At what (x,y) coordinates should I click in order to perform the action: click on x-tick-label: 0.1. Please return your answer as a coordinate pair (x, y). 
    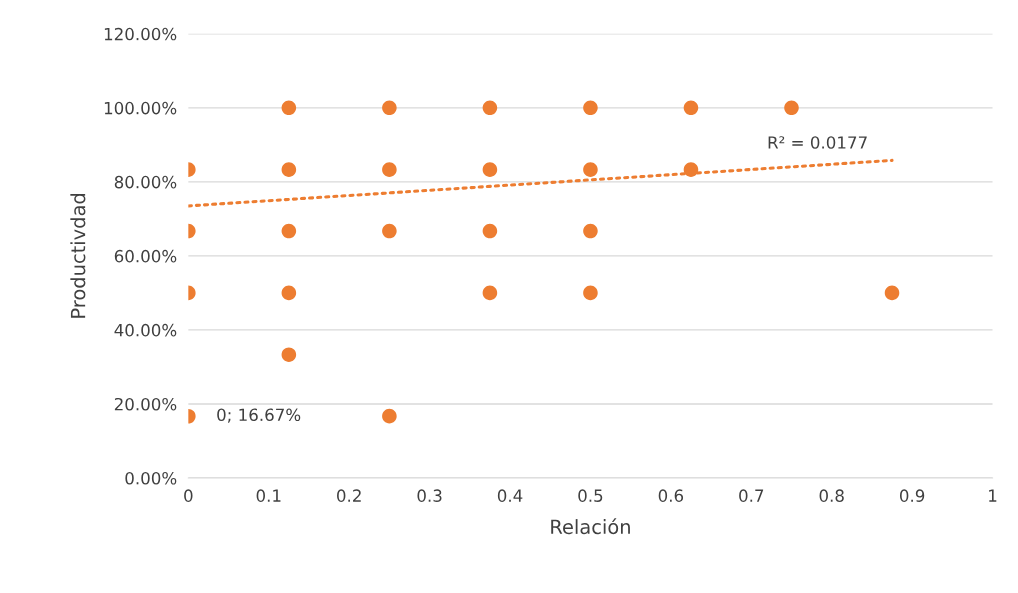
    Looking at the image, I should click on (268, 495).